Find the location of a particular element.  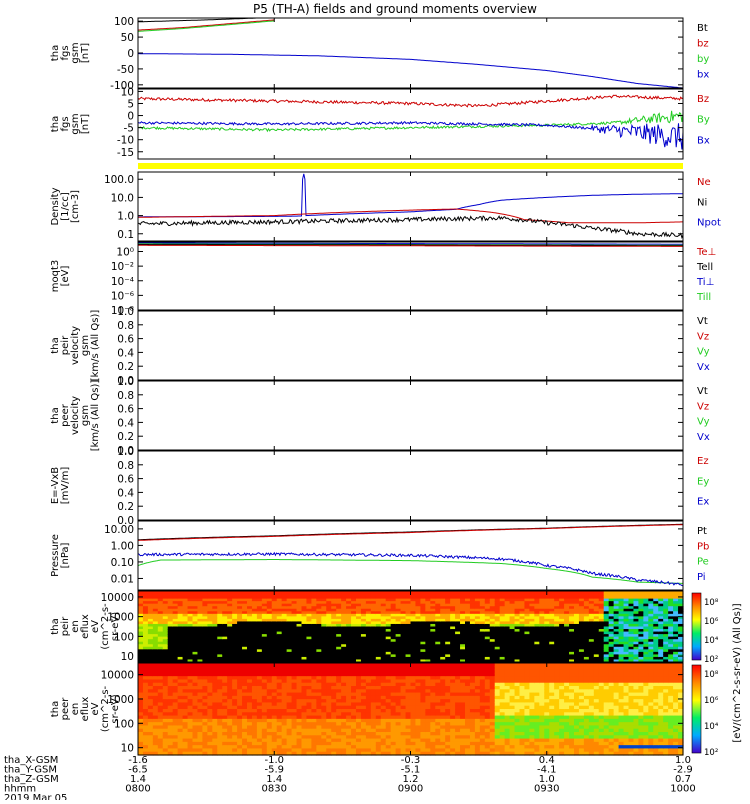

y-tick-label: 1.00 is located at coordinates (122, 546).